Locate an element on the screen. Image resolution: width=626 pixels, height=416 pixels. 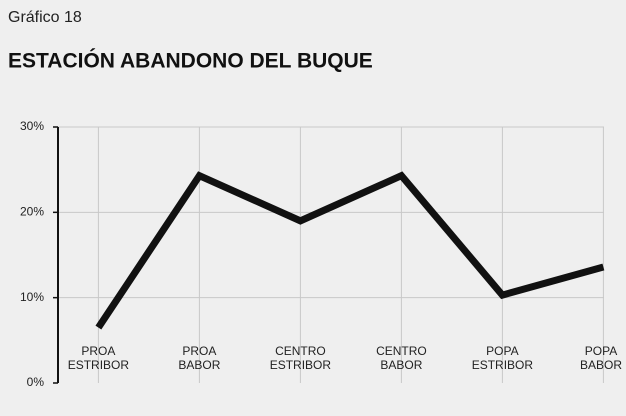
chart-label: Gráfico 18 is located at coordinates (45, 17).